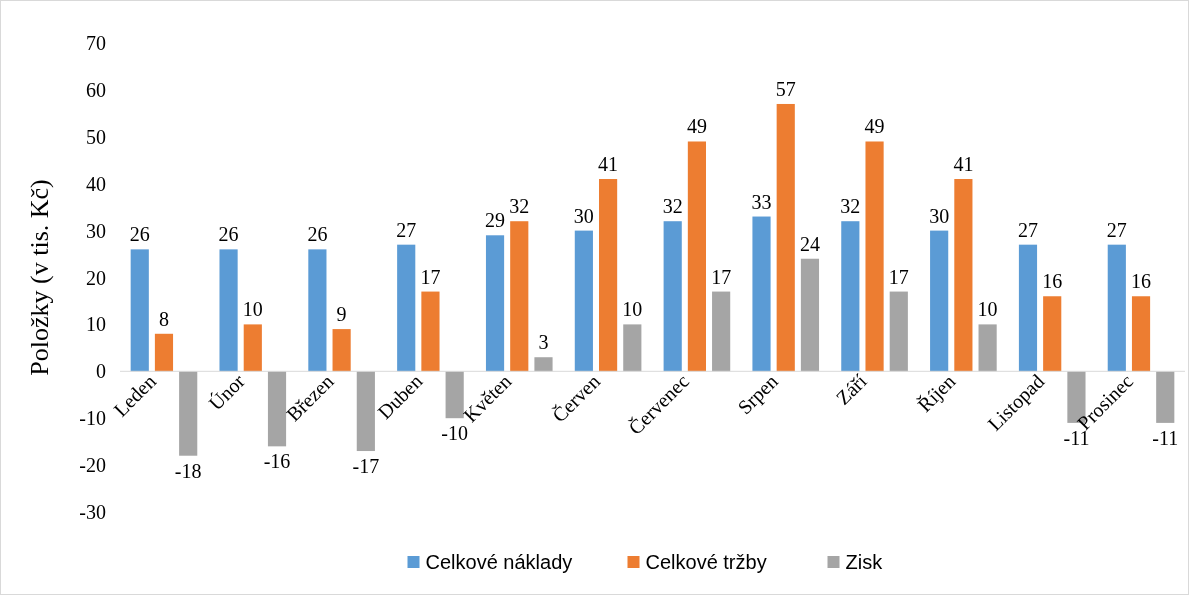 Image resolution: width=1189 pixels, height=595 pixels. Describe the element at coordinates (188, 470) in the screenshot. I see `data-label: -18` at that location.